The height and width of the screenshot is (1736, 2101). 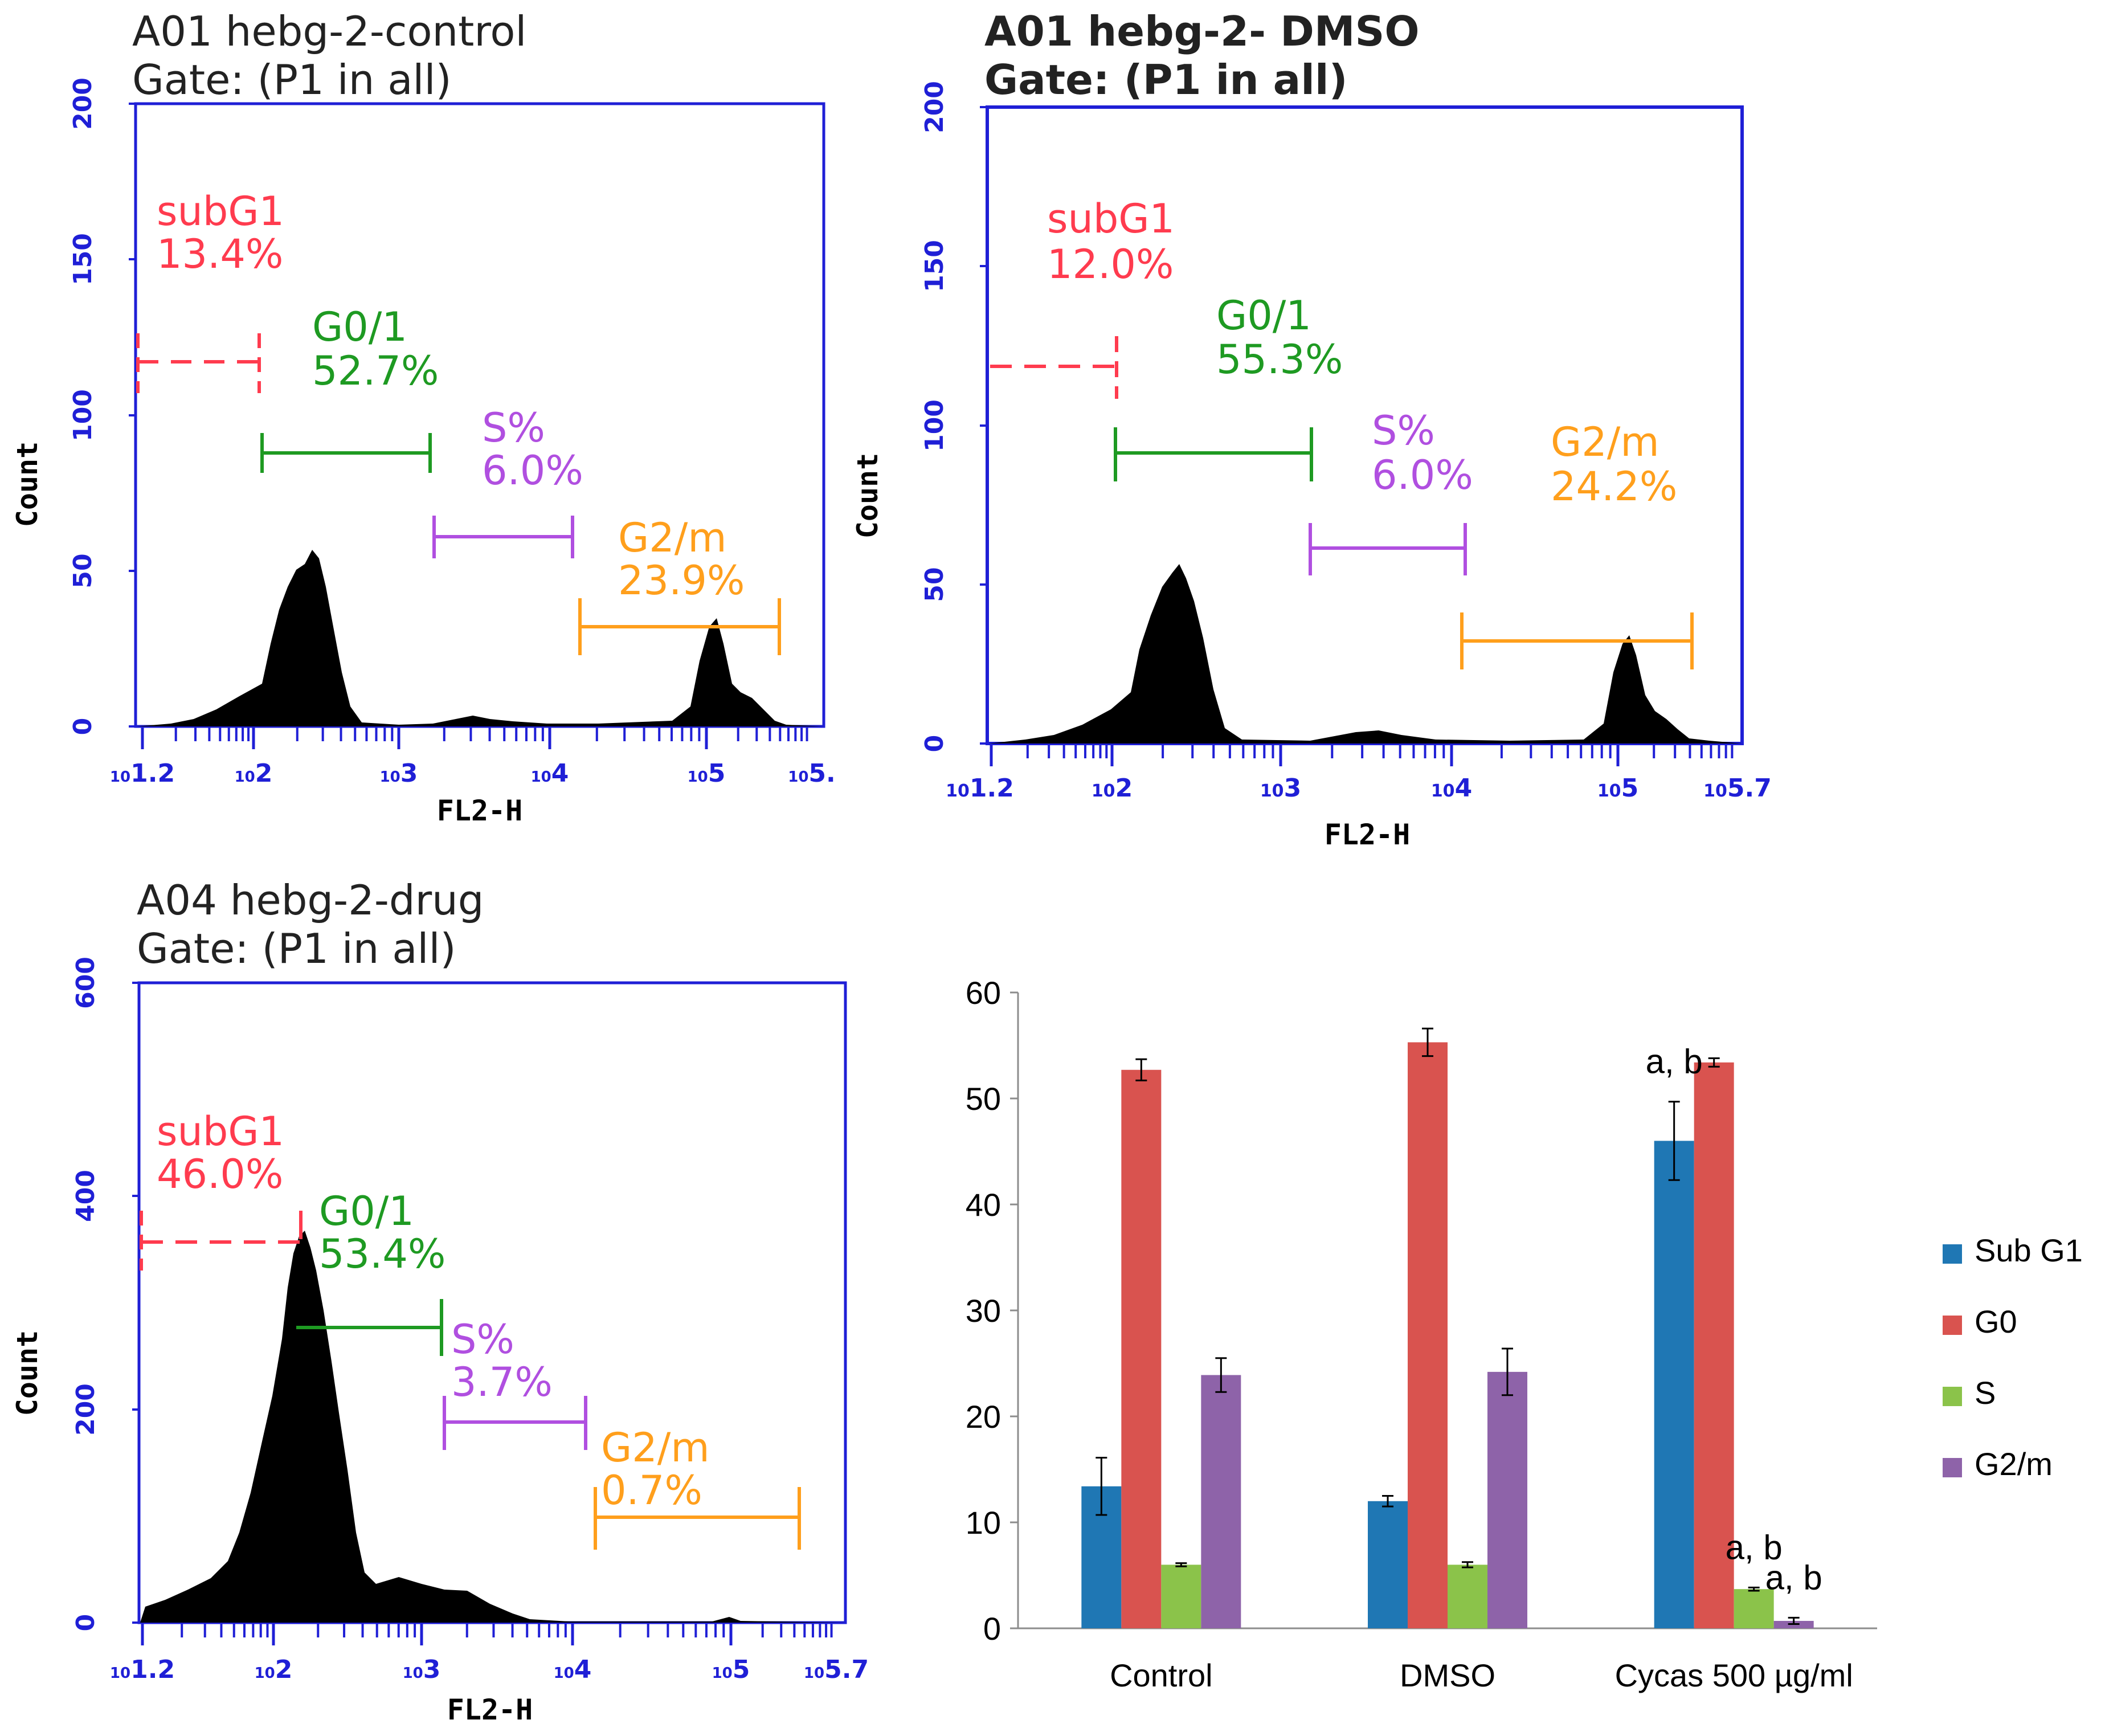 I want to click on gate-g2m: G2/m 0.7%, so click(x=698, y=1487).